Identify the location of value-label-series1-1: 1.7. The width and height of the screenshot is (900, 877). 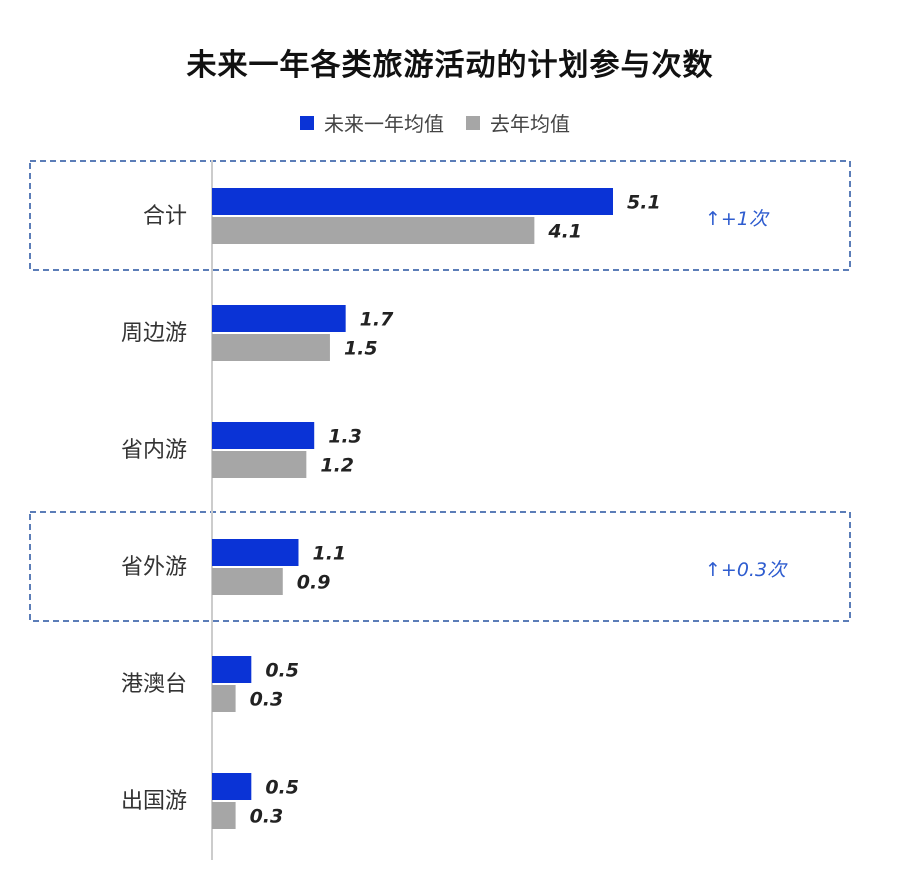
(377, 320).